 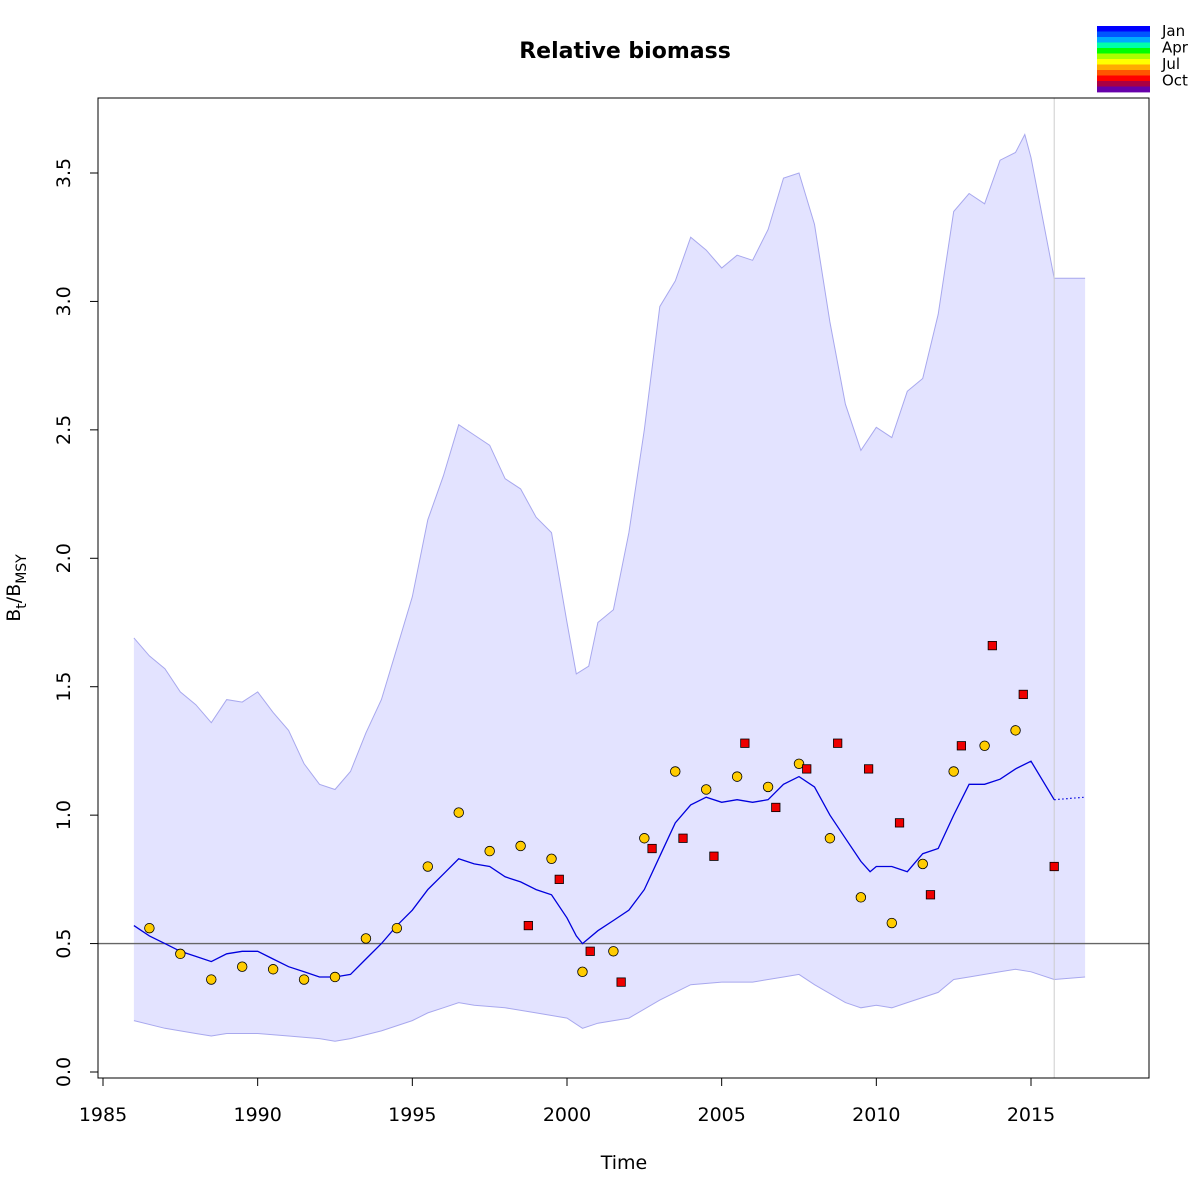 What do you see at coordinates (567, 1115) in the screenshot?
I see `x-tick-label: 2000` at bounding box center [567, 1115].